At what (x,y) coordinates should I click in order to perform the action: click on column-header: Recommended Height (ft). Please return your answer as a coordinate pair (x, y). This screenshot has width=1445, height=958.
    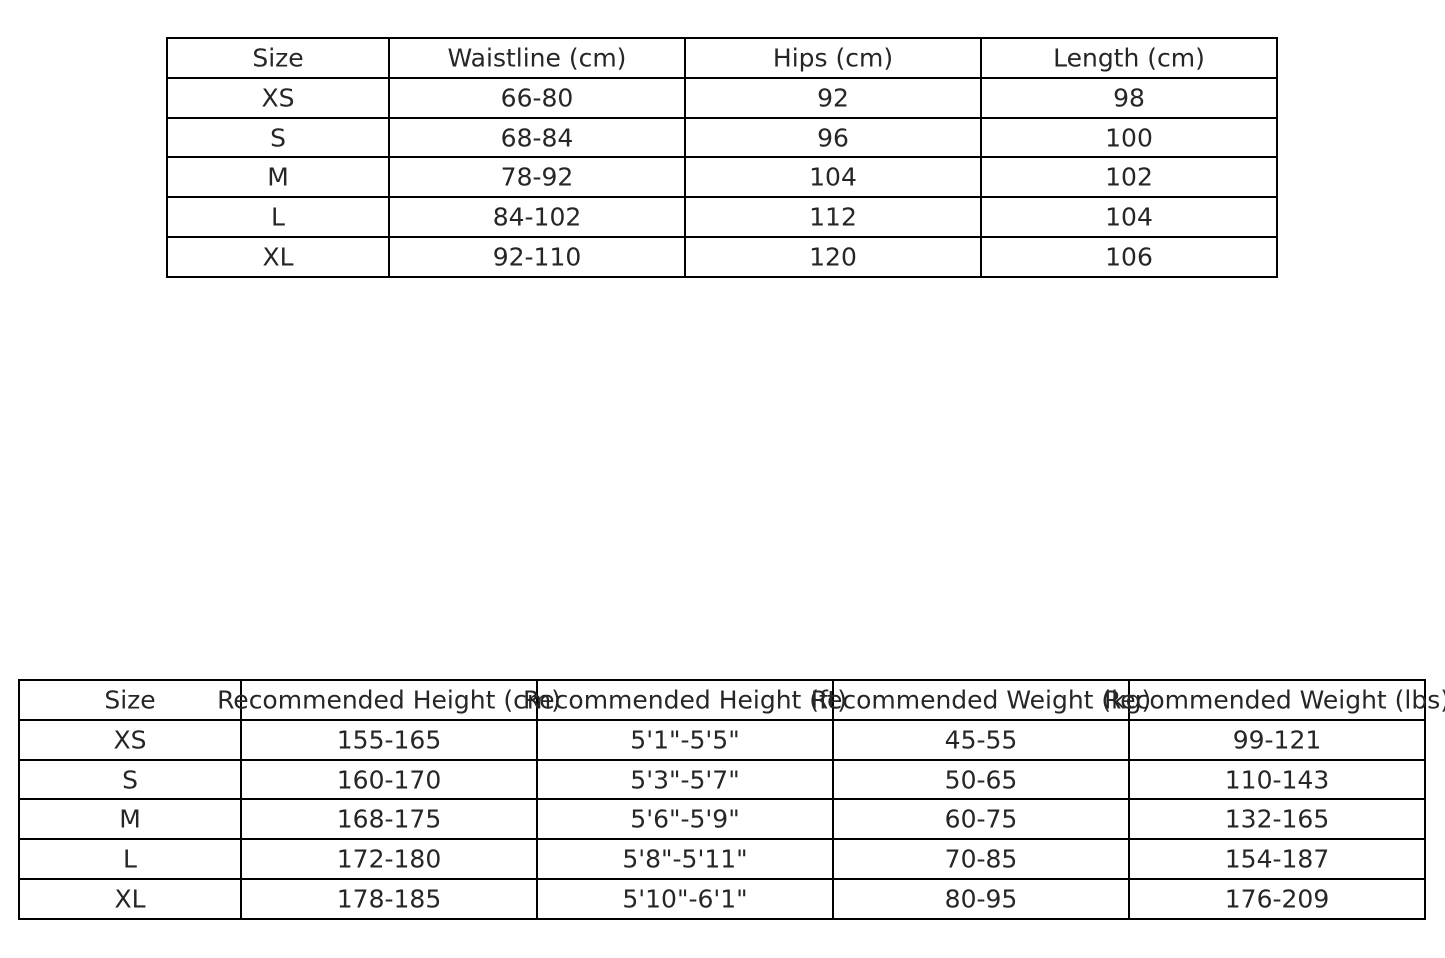
    Looking at the image, I should click on (685, 700).